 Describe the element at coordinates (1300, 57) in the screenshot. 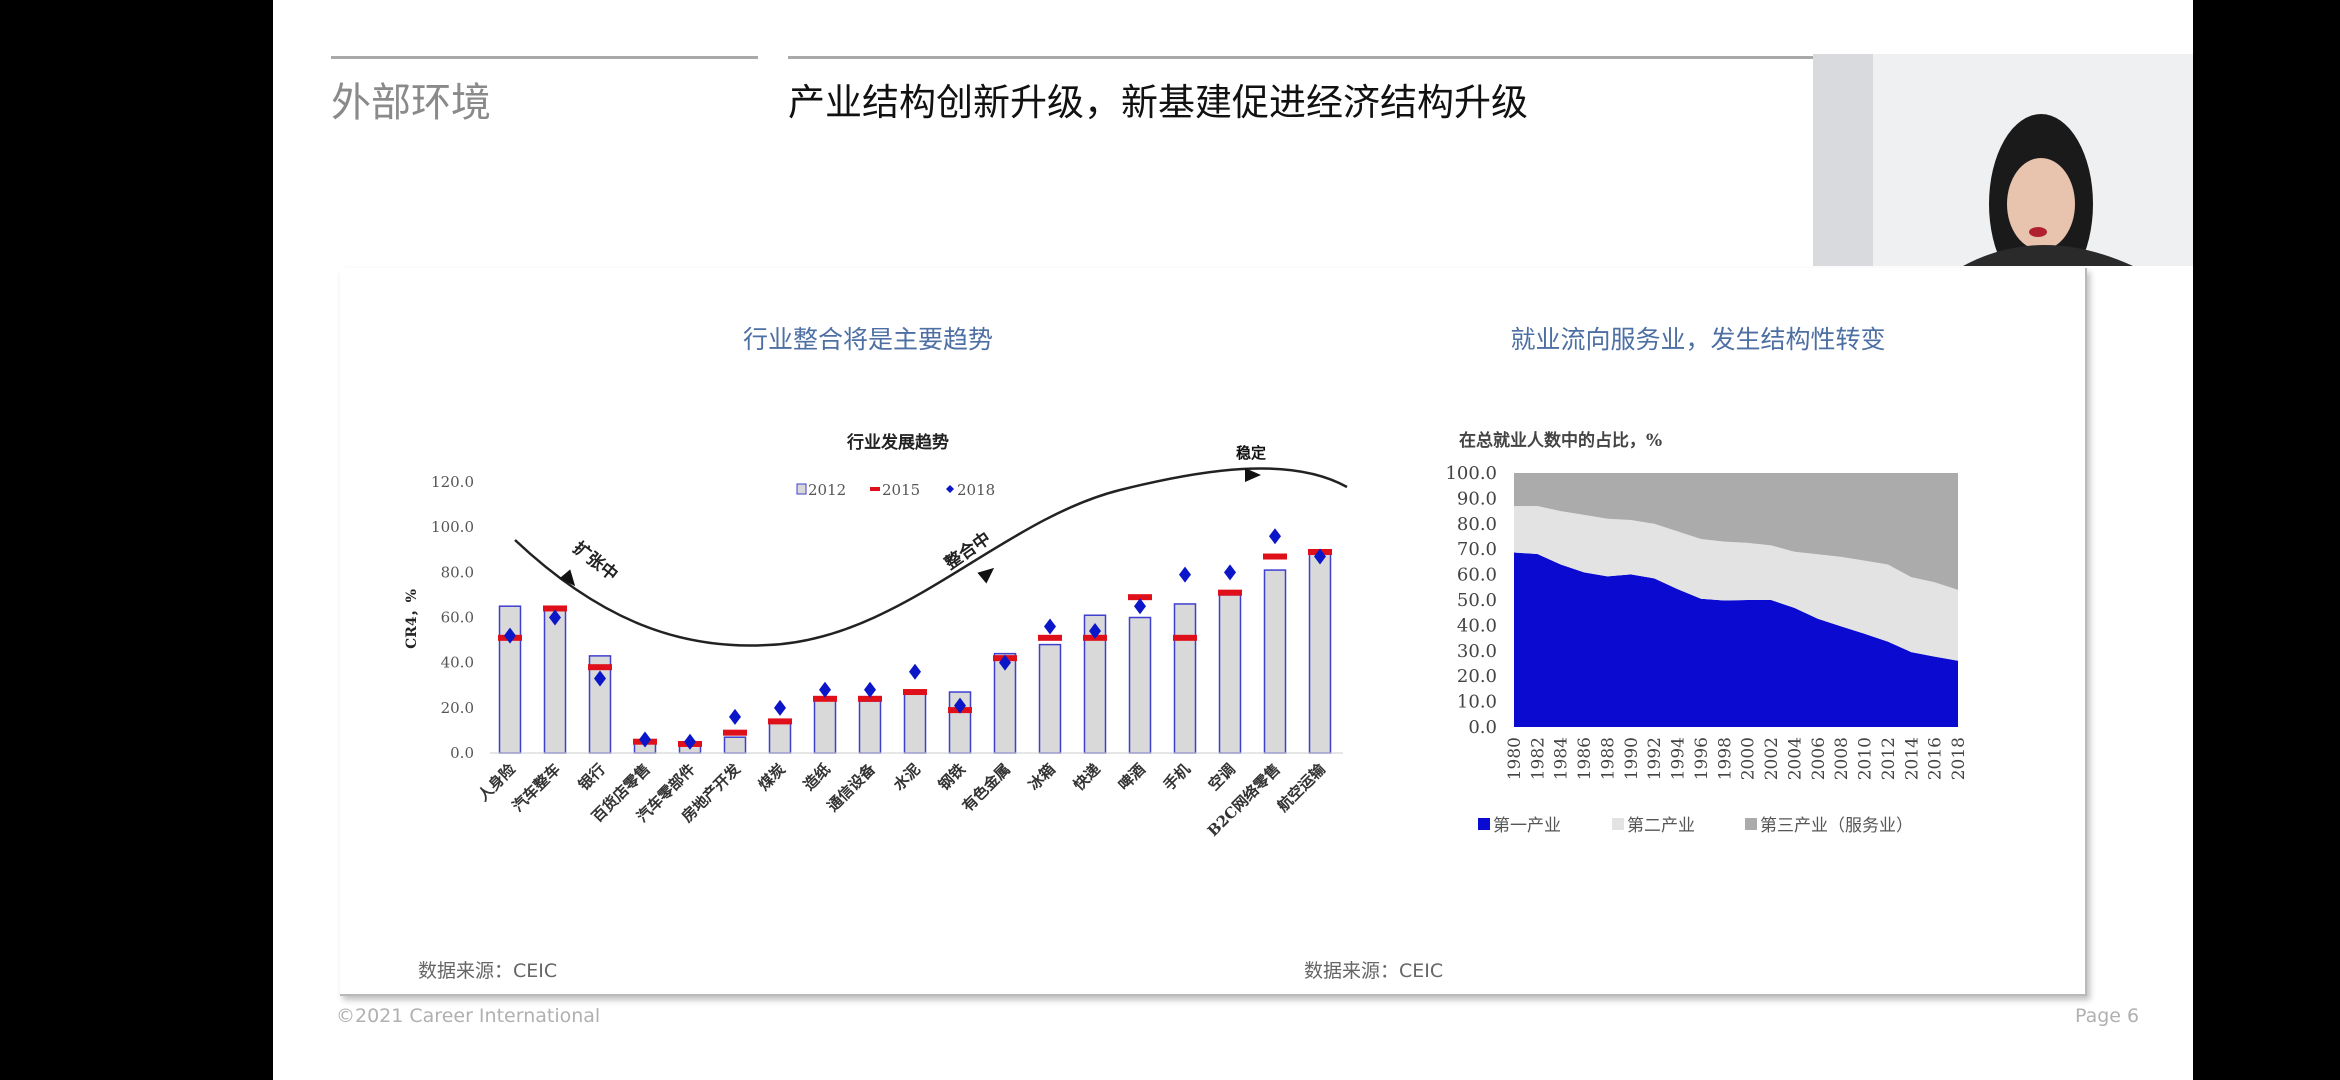

I see `header-divider-right` at that location.